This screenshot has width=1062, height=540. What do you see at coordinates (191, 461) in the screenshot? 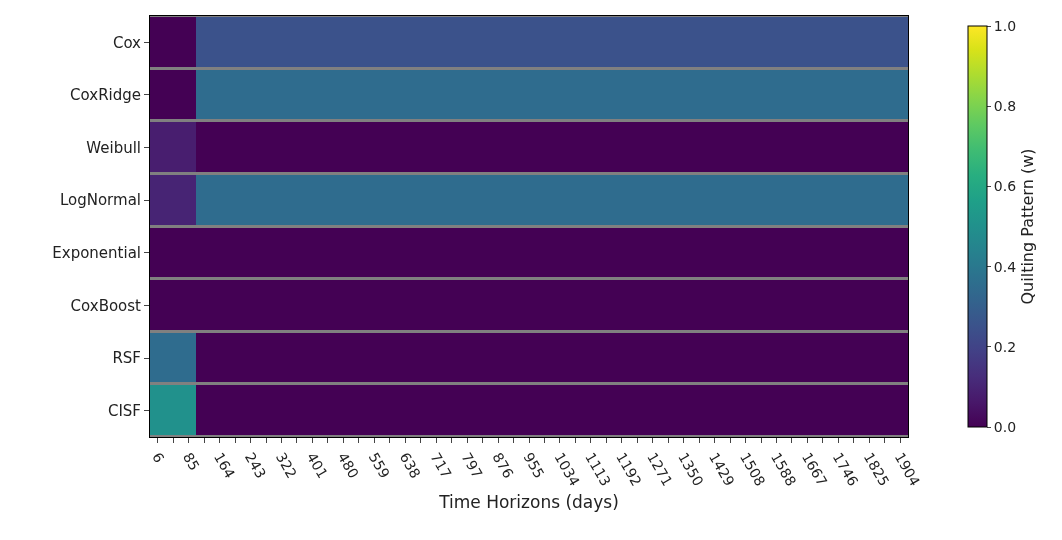
I see `x-tick-label: 85` at bounding box center [191, 461].